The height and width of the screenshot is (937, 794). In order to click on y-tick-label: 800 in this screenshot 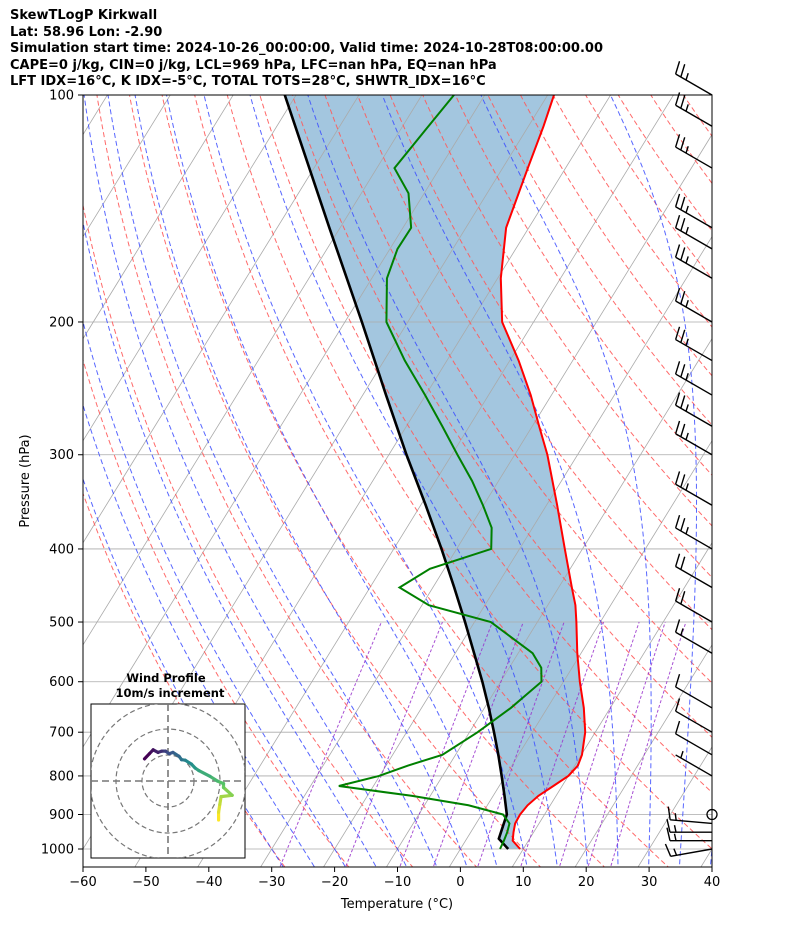, I will do `click(61, 776)`.